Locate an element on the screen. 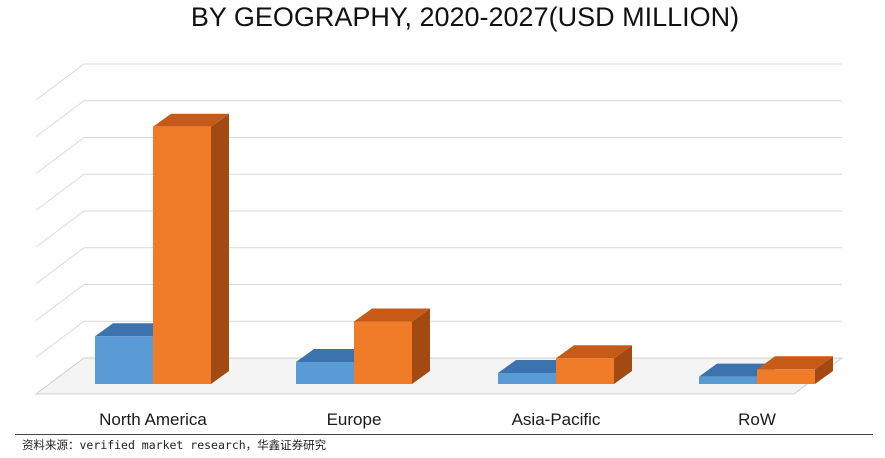 This screenshot has height=458, width=885. source-note: 资料来源：verified market research，华鑫证券研究 is located at coordinates (174, 445).